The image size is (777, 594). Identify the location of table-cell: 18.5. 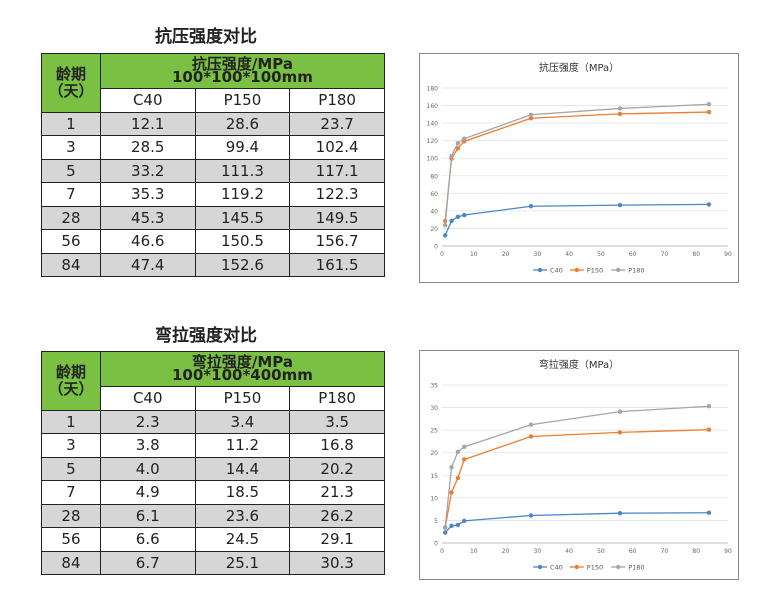
(242, 492).